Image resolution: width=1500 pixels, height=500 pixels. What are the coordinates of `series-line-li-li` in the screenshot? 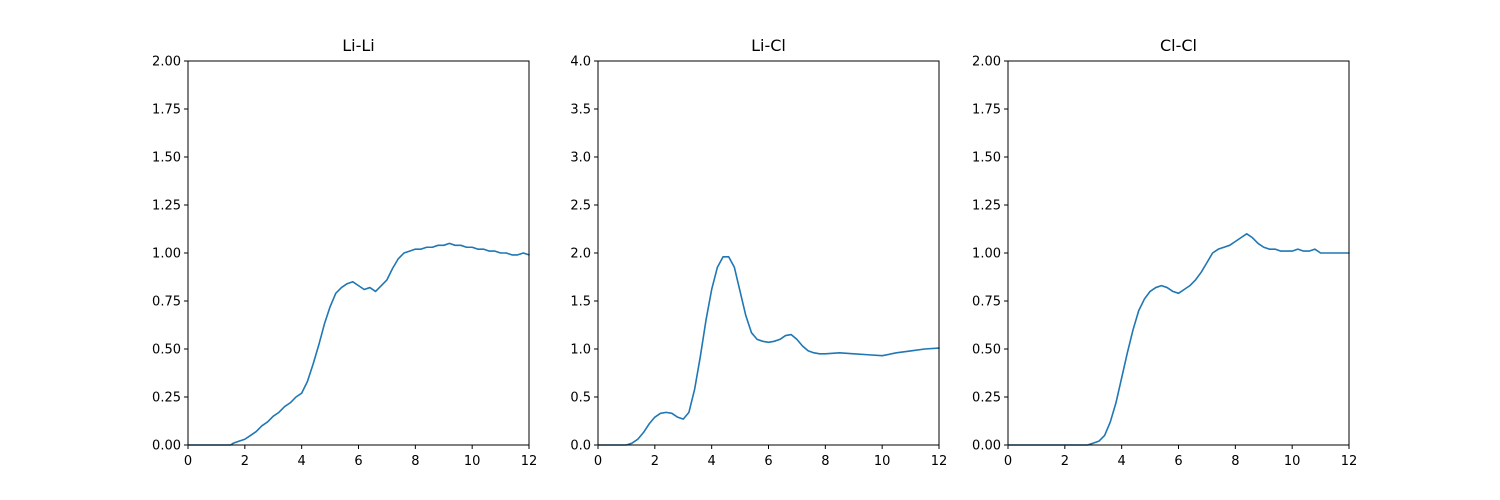 It's located at (358, 344).